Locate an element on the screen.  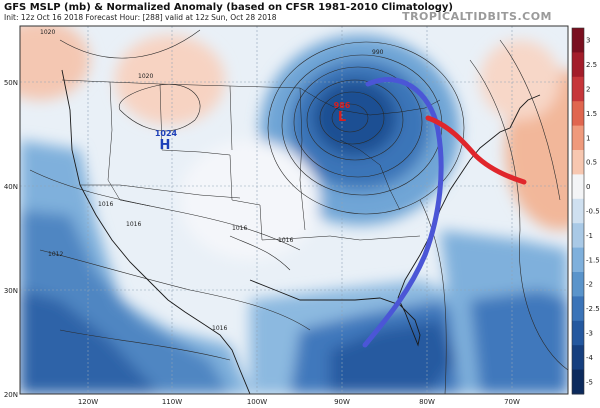
colorbar-tick-label: -2.5 is located at coordinates (593, 309).